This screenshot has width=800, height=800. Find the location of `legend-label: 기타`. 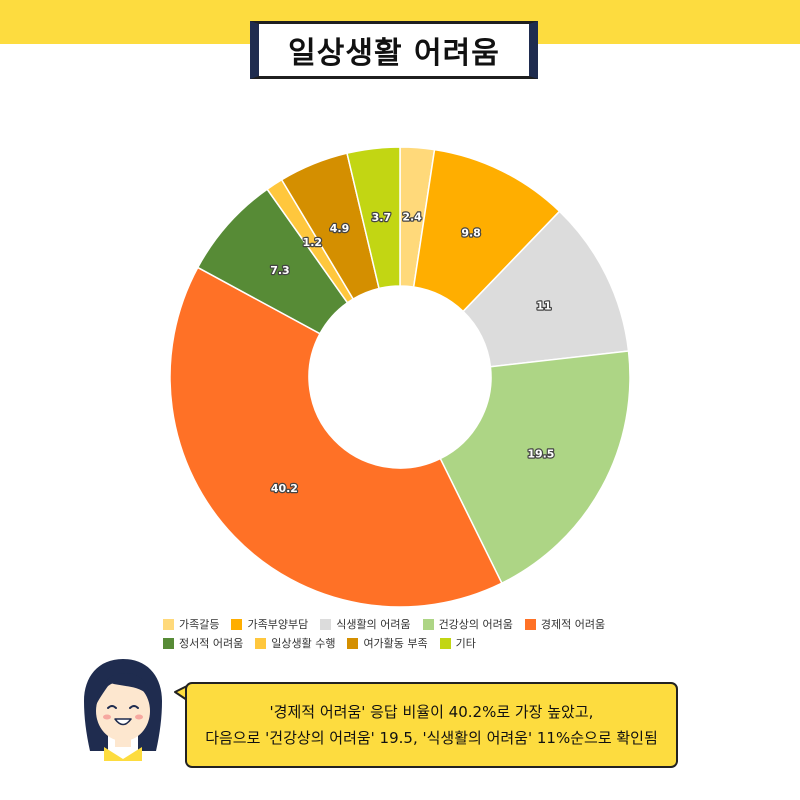

legend-label: 기타 is located at coordinates (465, 643).